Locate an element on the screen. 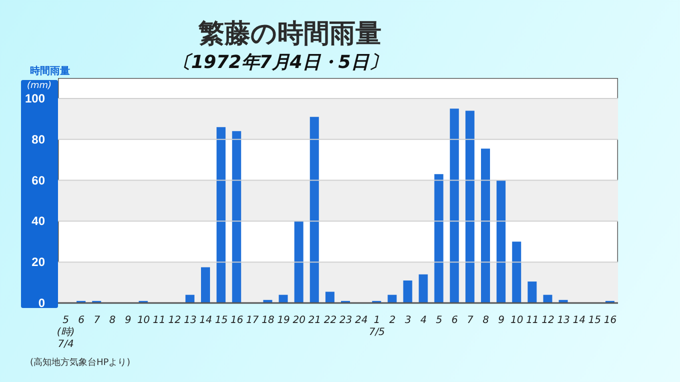 This screenshot has height=382, width=680. x-tick-label: 22 is located at coordinates (330, 320).